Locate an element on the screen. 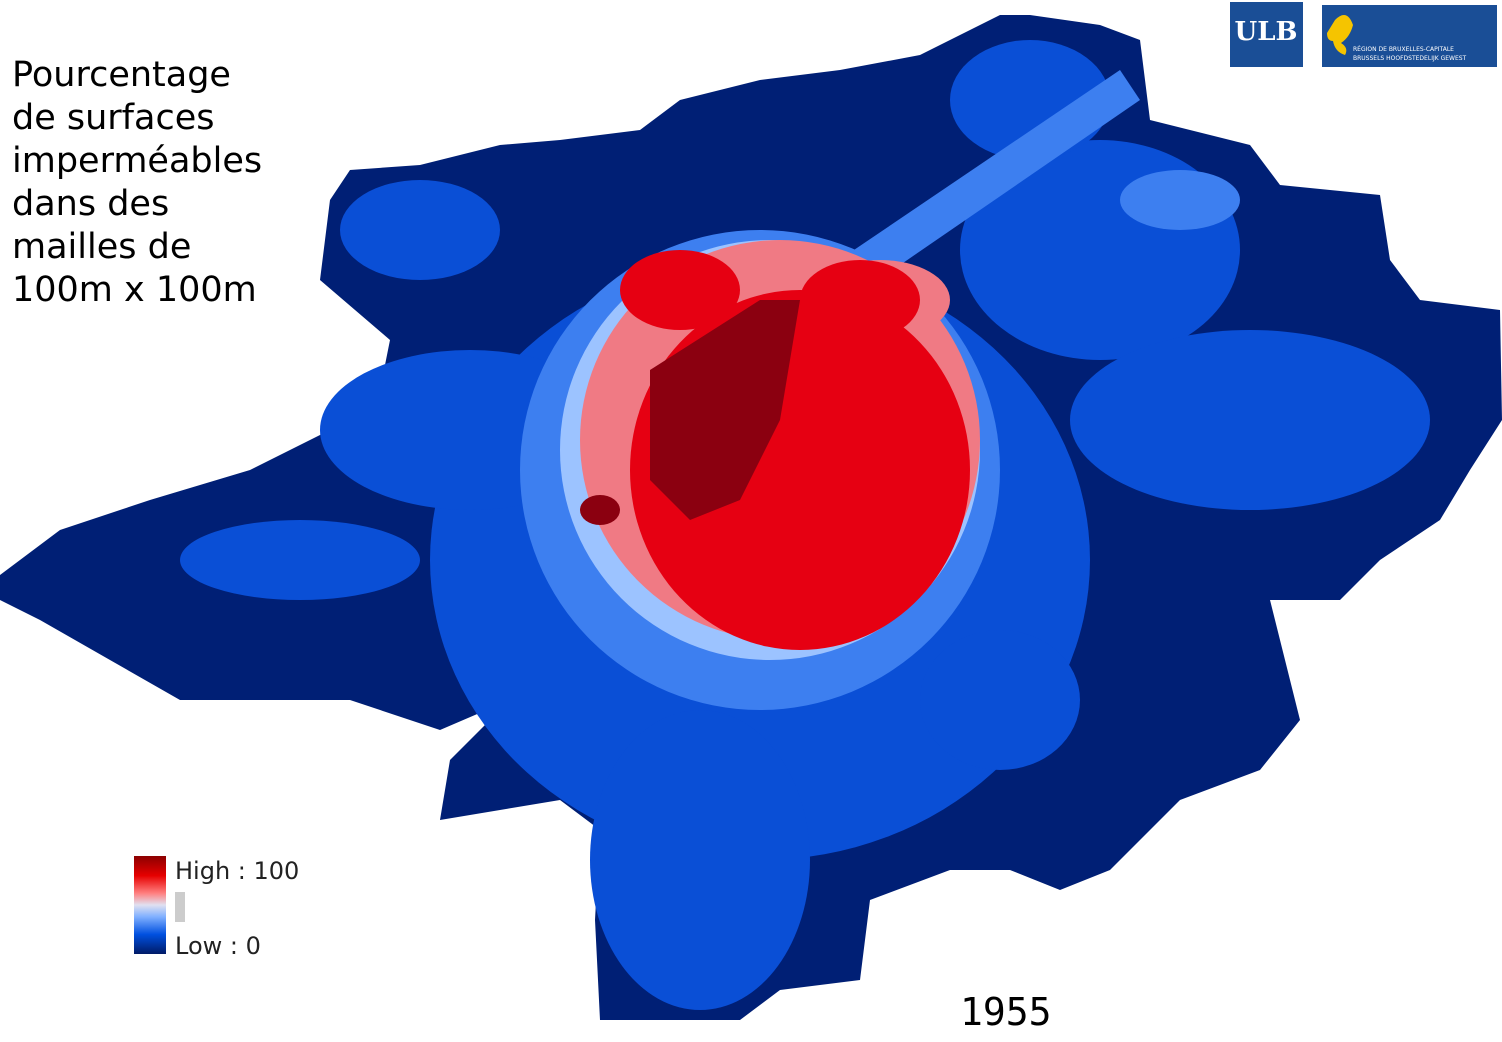  legend-low: Low : 0 is located at coordinates (218, 946).